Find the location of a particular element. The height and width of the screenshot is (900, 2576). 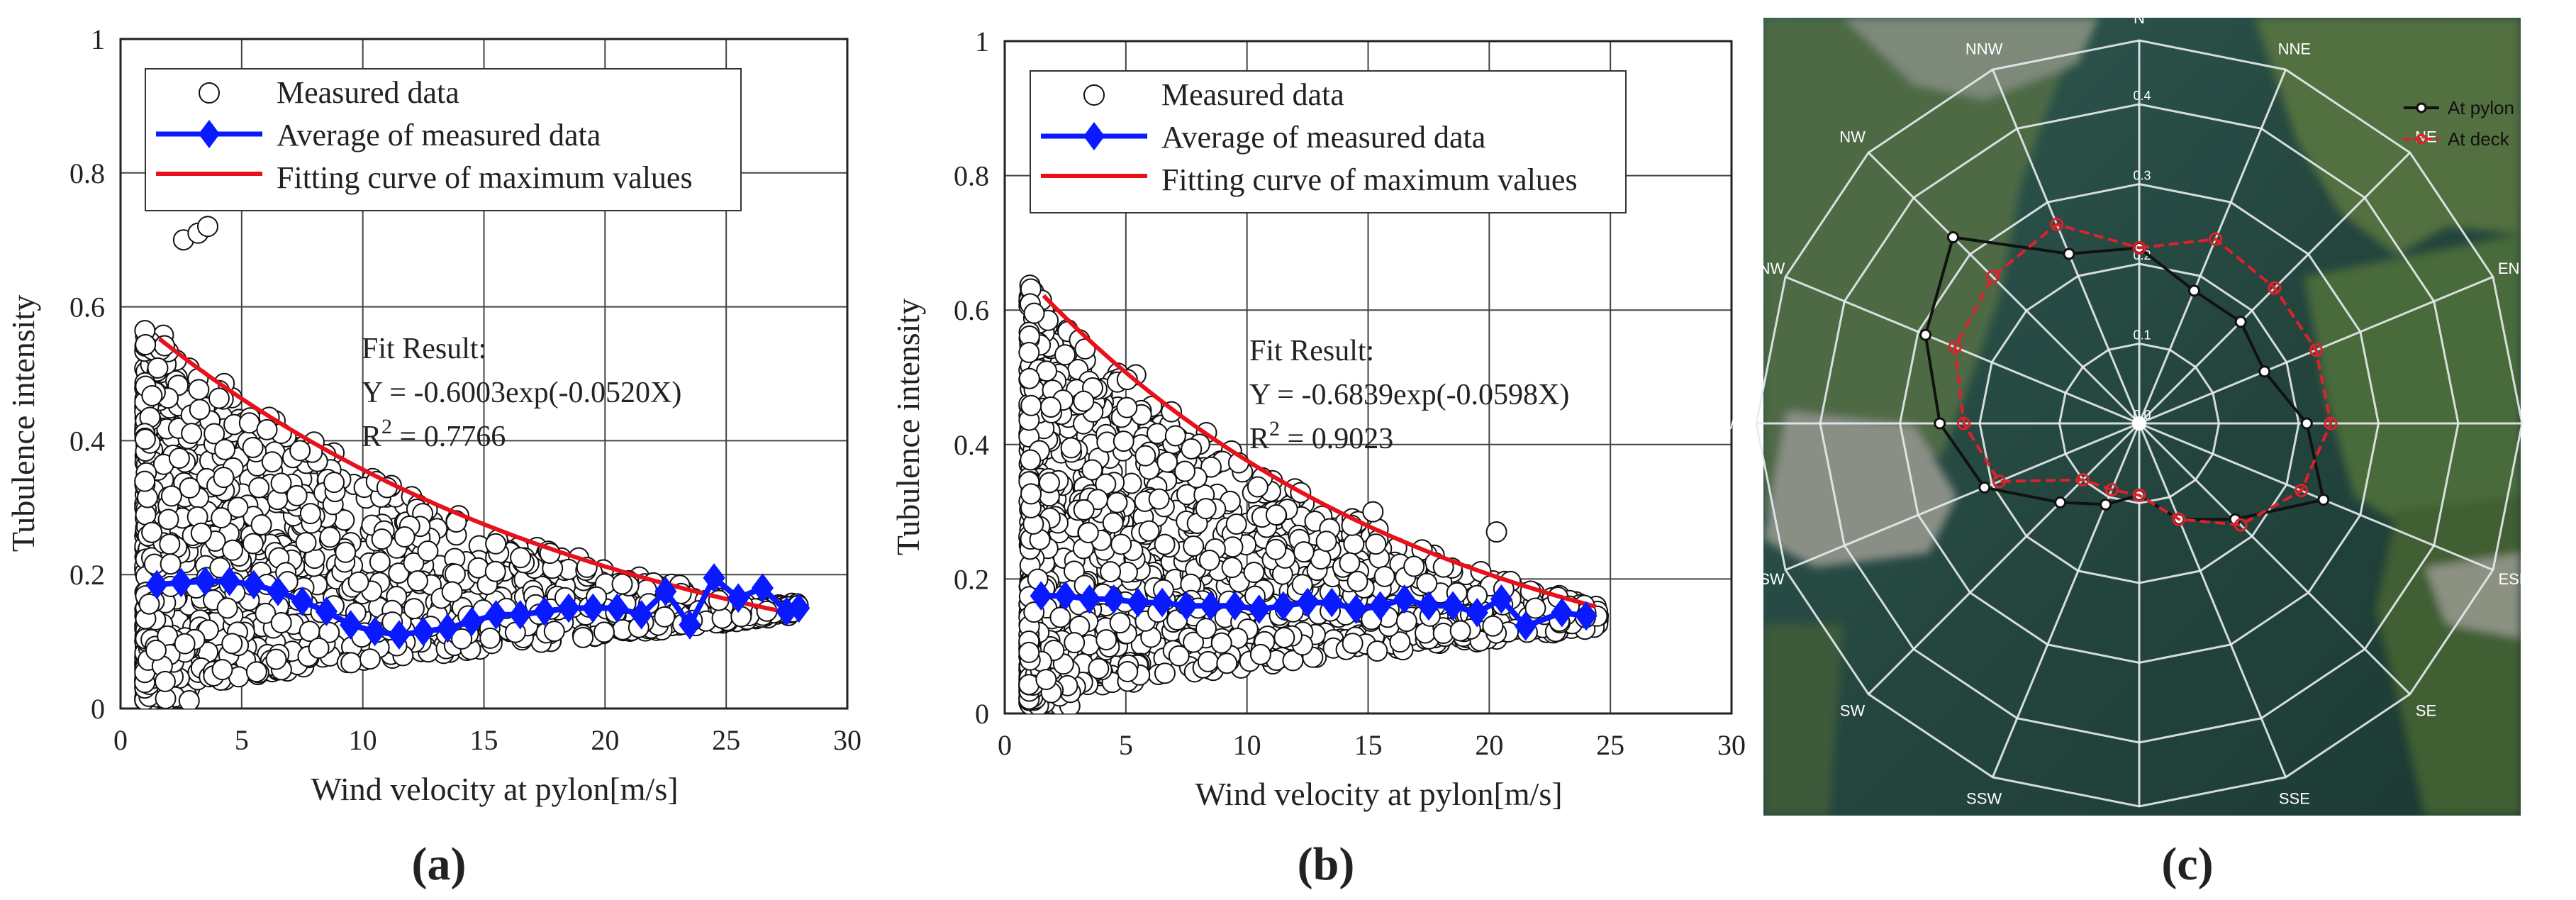

legend-box is located at coordinates (1328, 141).